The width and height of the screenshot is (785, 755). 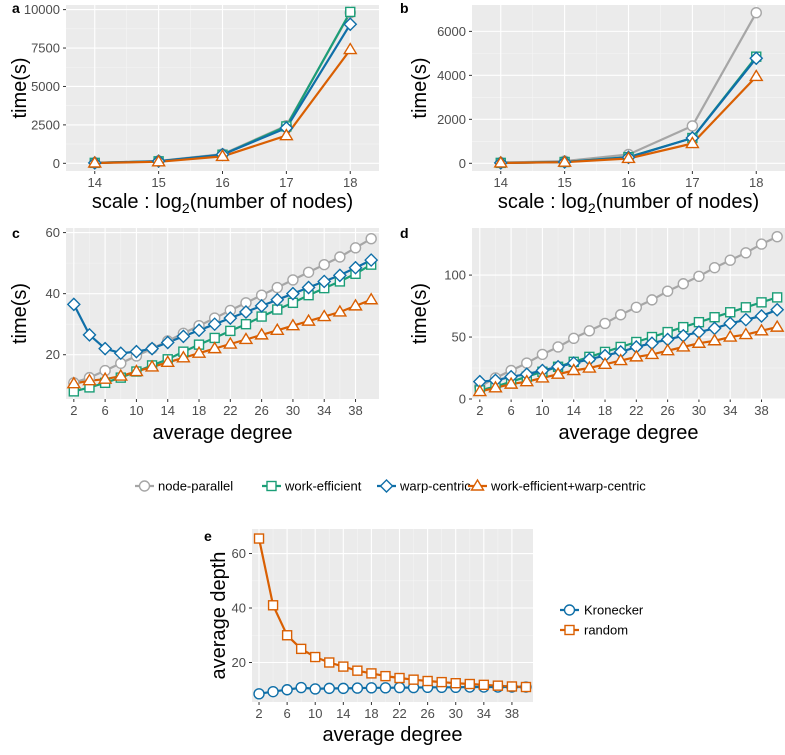 What do you see at coordinates (435, 486) in the screenshot?
I see `legend-label: warp-centric` at bounding box center [435, 486].